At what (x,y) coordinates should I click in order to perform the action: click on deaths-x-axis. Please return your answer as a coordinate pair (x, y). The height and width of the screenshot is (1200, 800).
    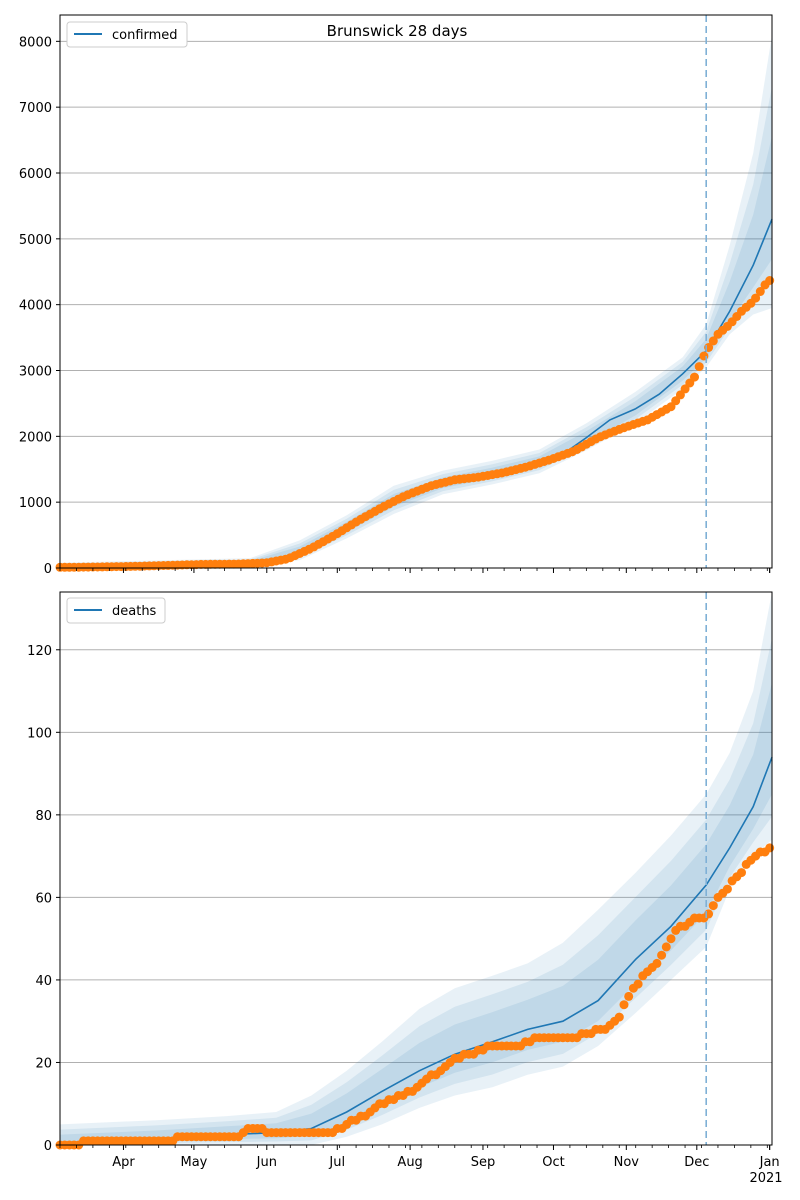
    Looking at the image, I should click on (415, 1147).